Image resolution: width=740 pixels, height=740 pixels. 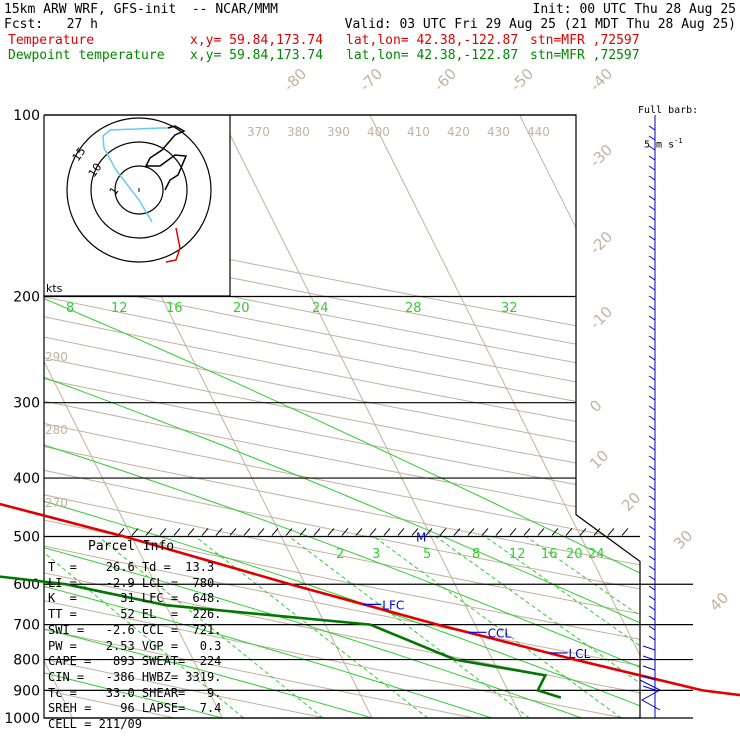 I want to click on mixing-ratio-label-lower: 16, so click(x=549, y=554).